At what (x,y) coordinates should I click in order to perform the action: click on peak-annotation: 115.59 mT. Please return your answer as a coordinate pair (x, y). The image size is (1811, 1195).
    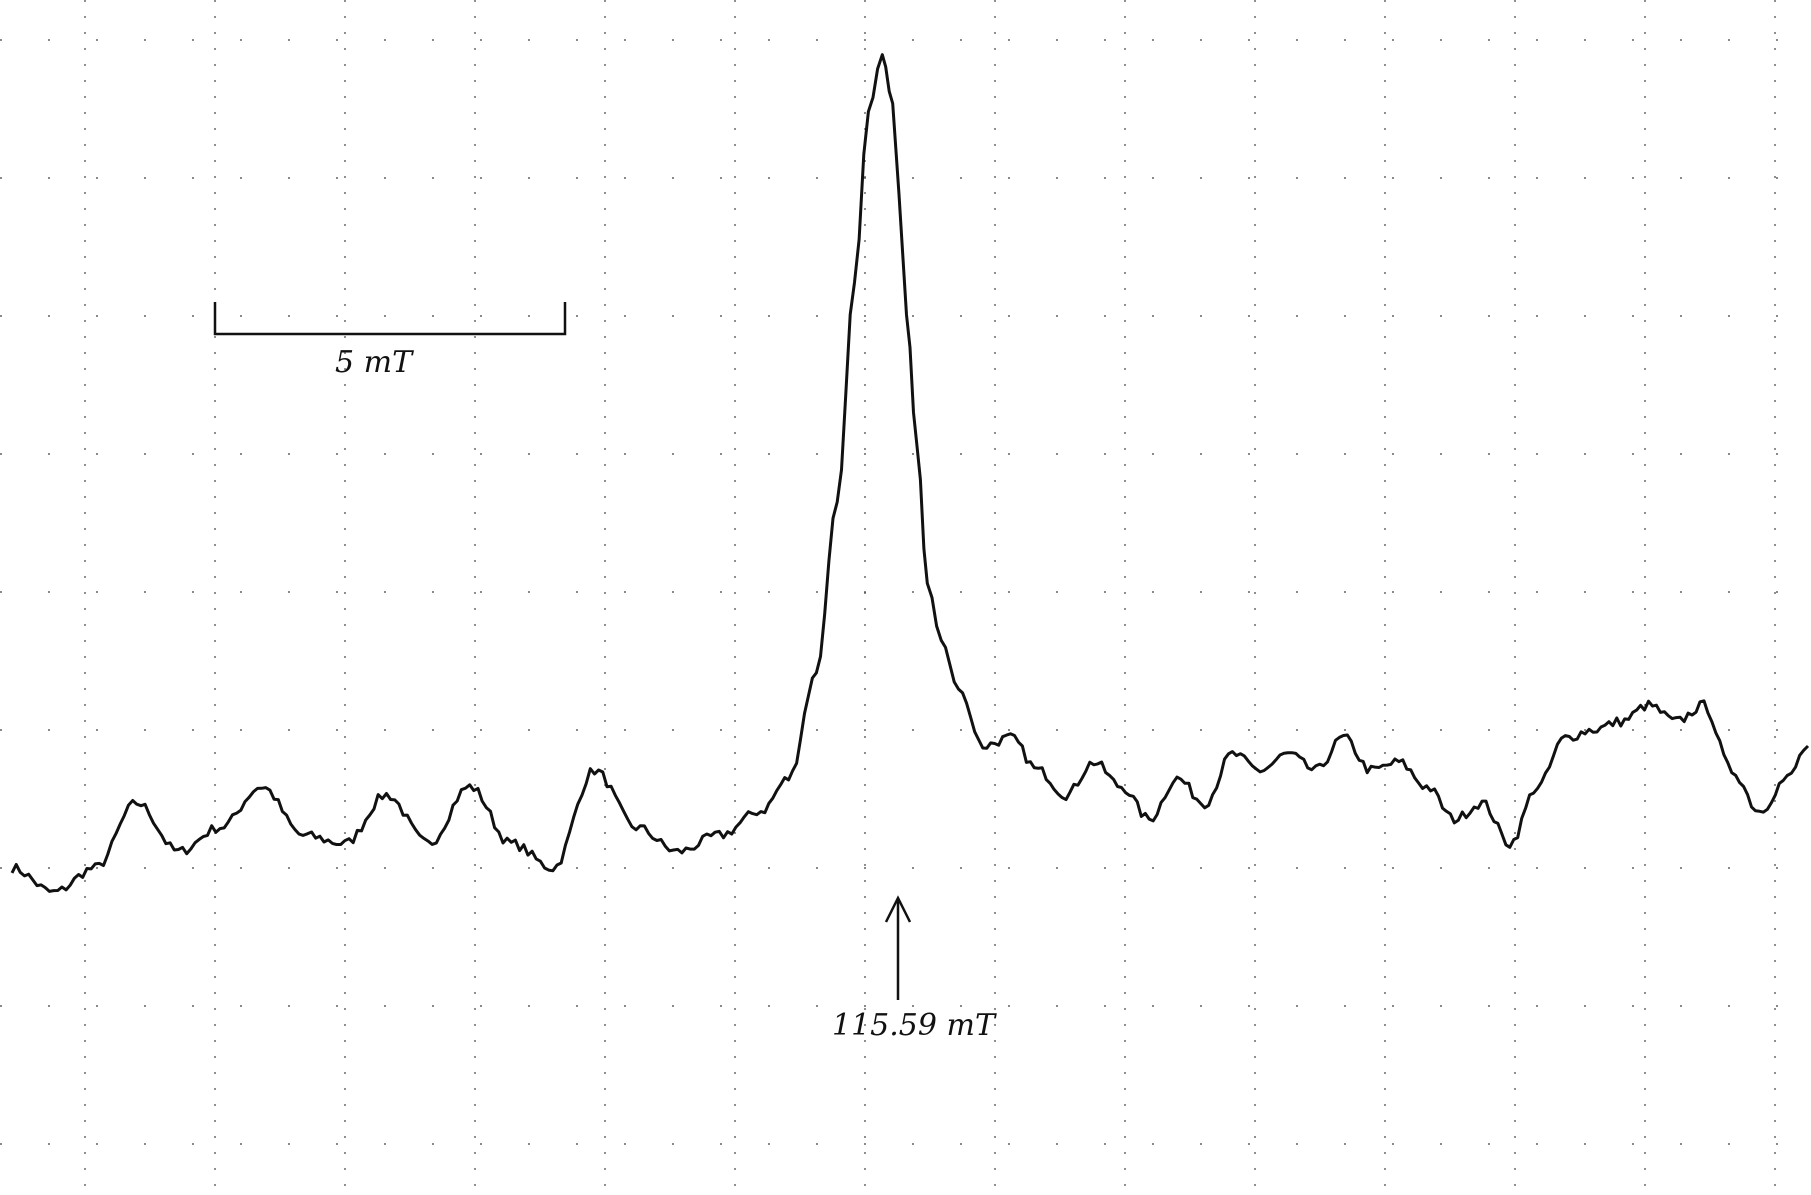
    Looking at the image, I should click on (914, 969).